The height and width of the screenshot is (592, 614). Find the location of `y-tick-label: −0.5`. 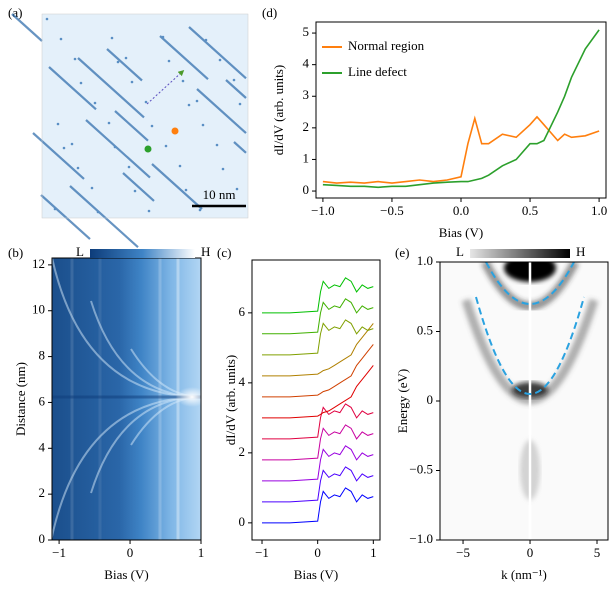

y-tick-label: −0.5 is located at coordinates (421, 468).